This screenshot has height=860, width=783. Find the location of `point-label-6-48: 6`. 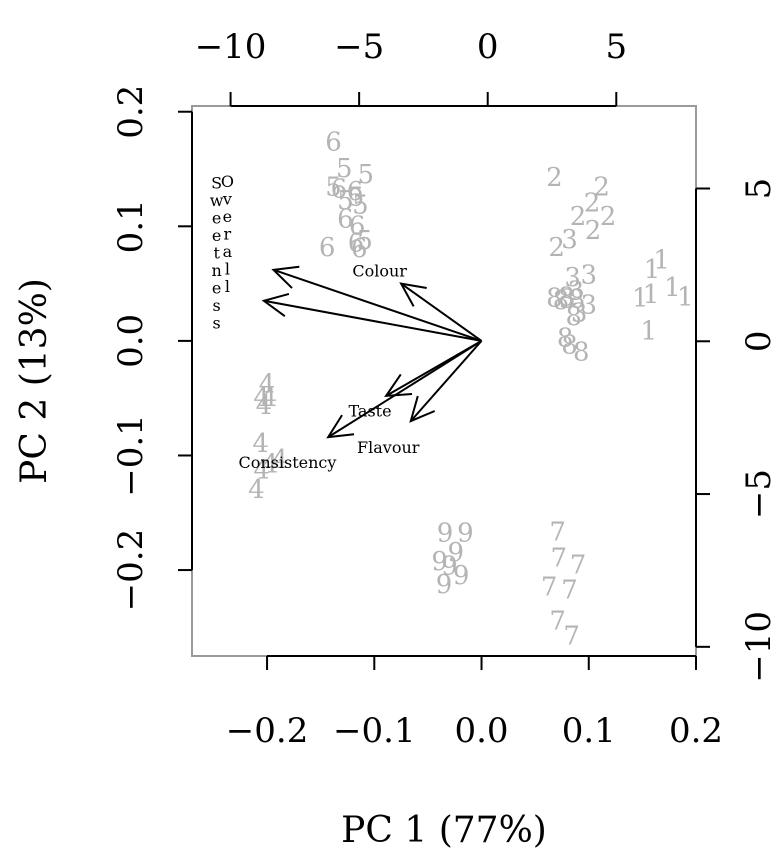

point-label-6-48: 6 is located at coordinates (357, 226).